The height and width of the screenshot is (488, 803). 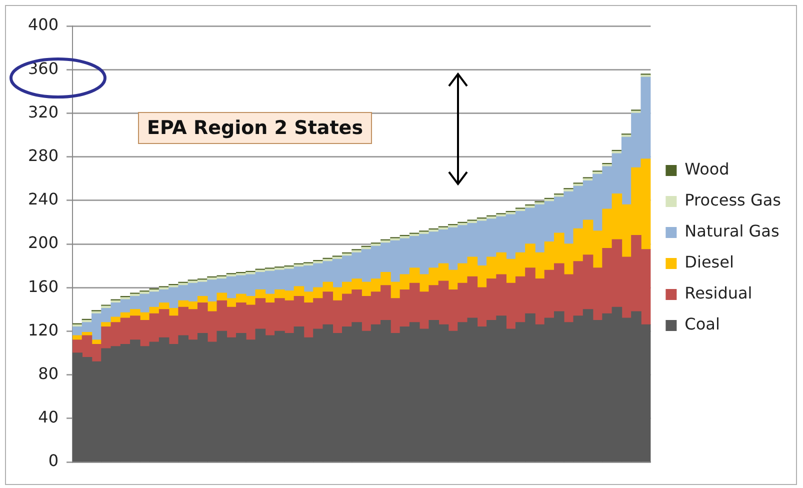 What do you see at coordinates (702, 324) in the screenshot?
I see `legend-label: Coal` at bounding box center [702, 324].